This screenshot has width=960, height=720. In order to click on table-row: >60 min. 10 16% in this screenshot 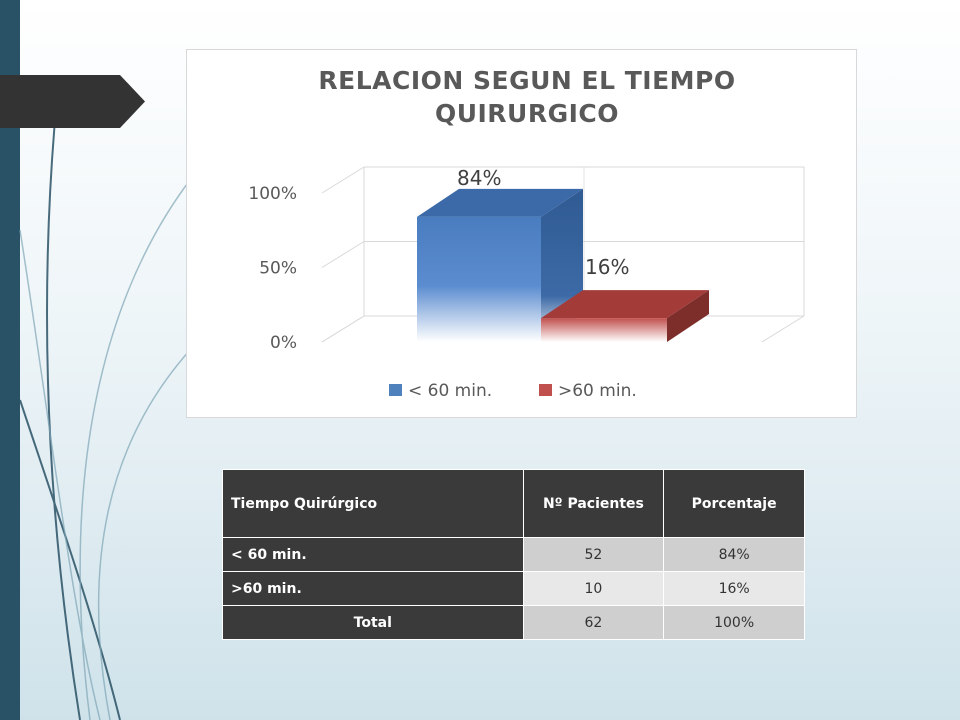, I will do `click(513, 588)`.